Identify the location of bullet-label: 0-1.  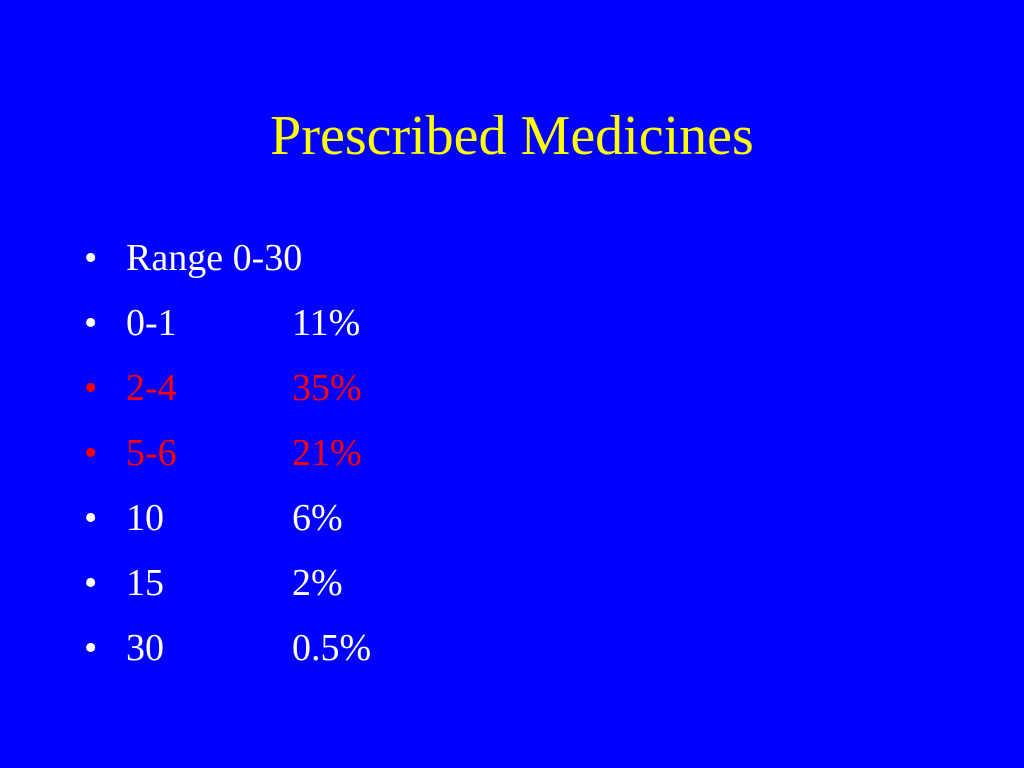
(151, 323).